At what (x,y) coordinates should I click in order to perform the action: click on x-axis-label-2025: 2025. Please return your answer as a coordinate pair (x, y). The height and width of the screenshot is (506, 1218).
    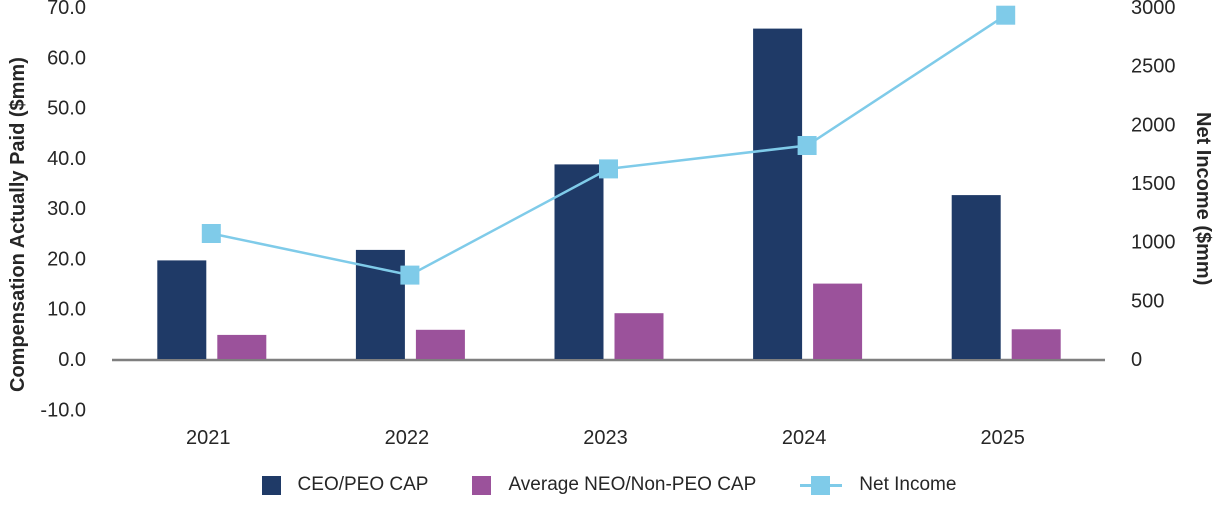
    Looking at the image, I should click on (1002, 438).